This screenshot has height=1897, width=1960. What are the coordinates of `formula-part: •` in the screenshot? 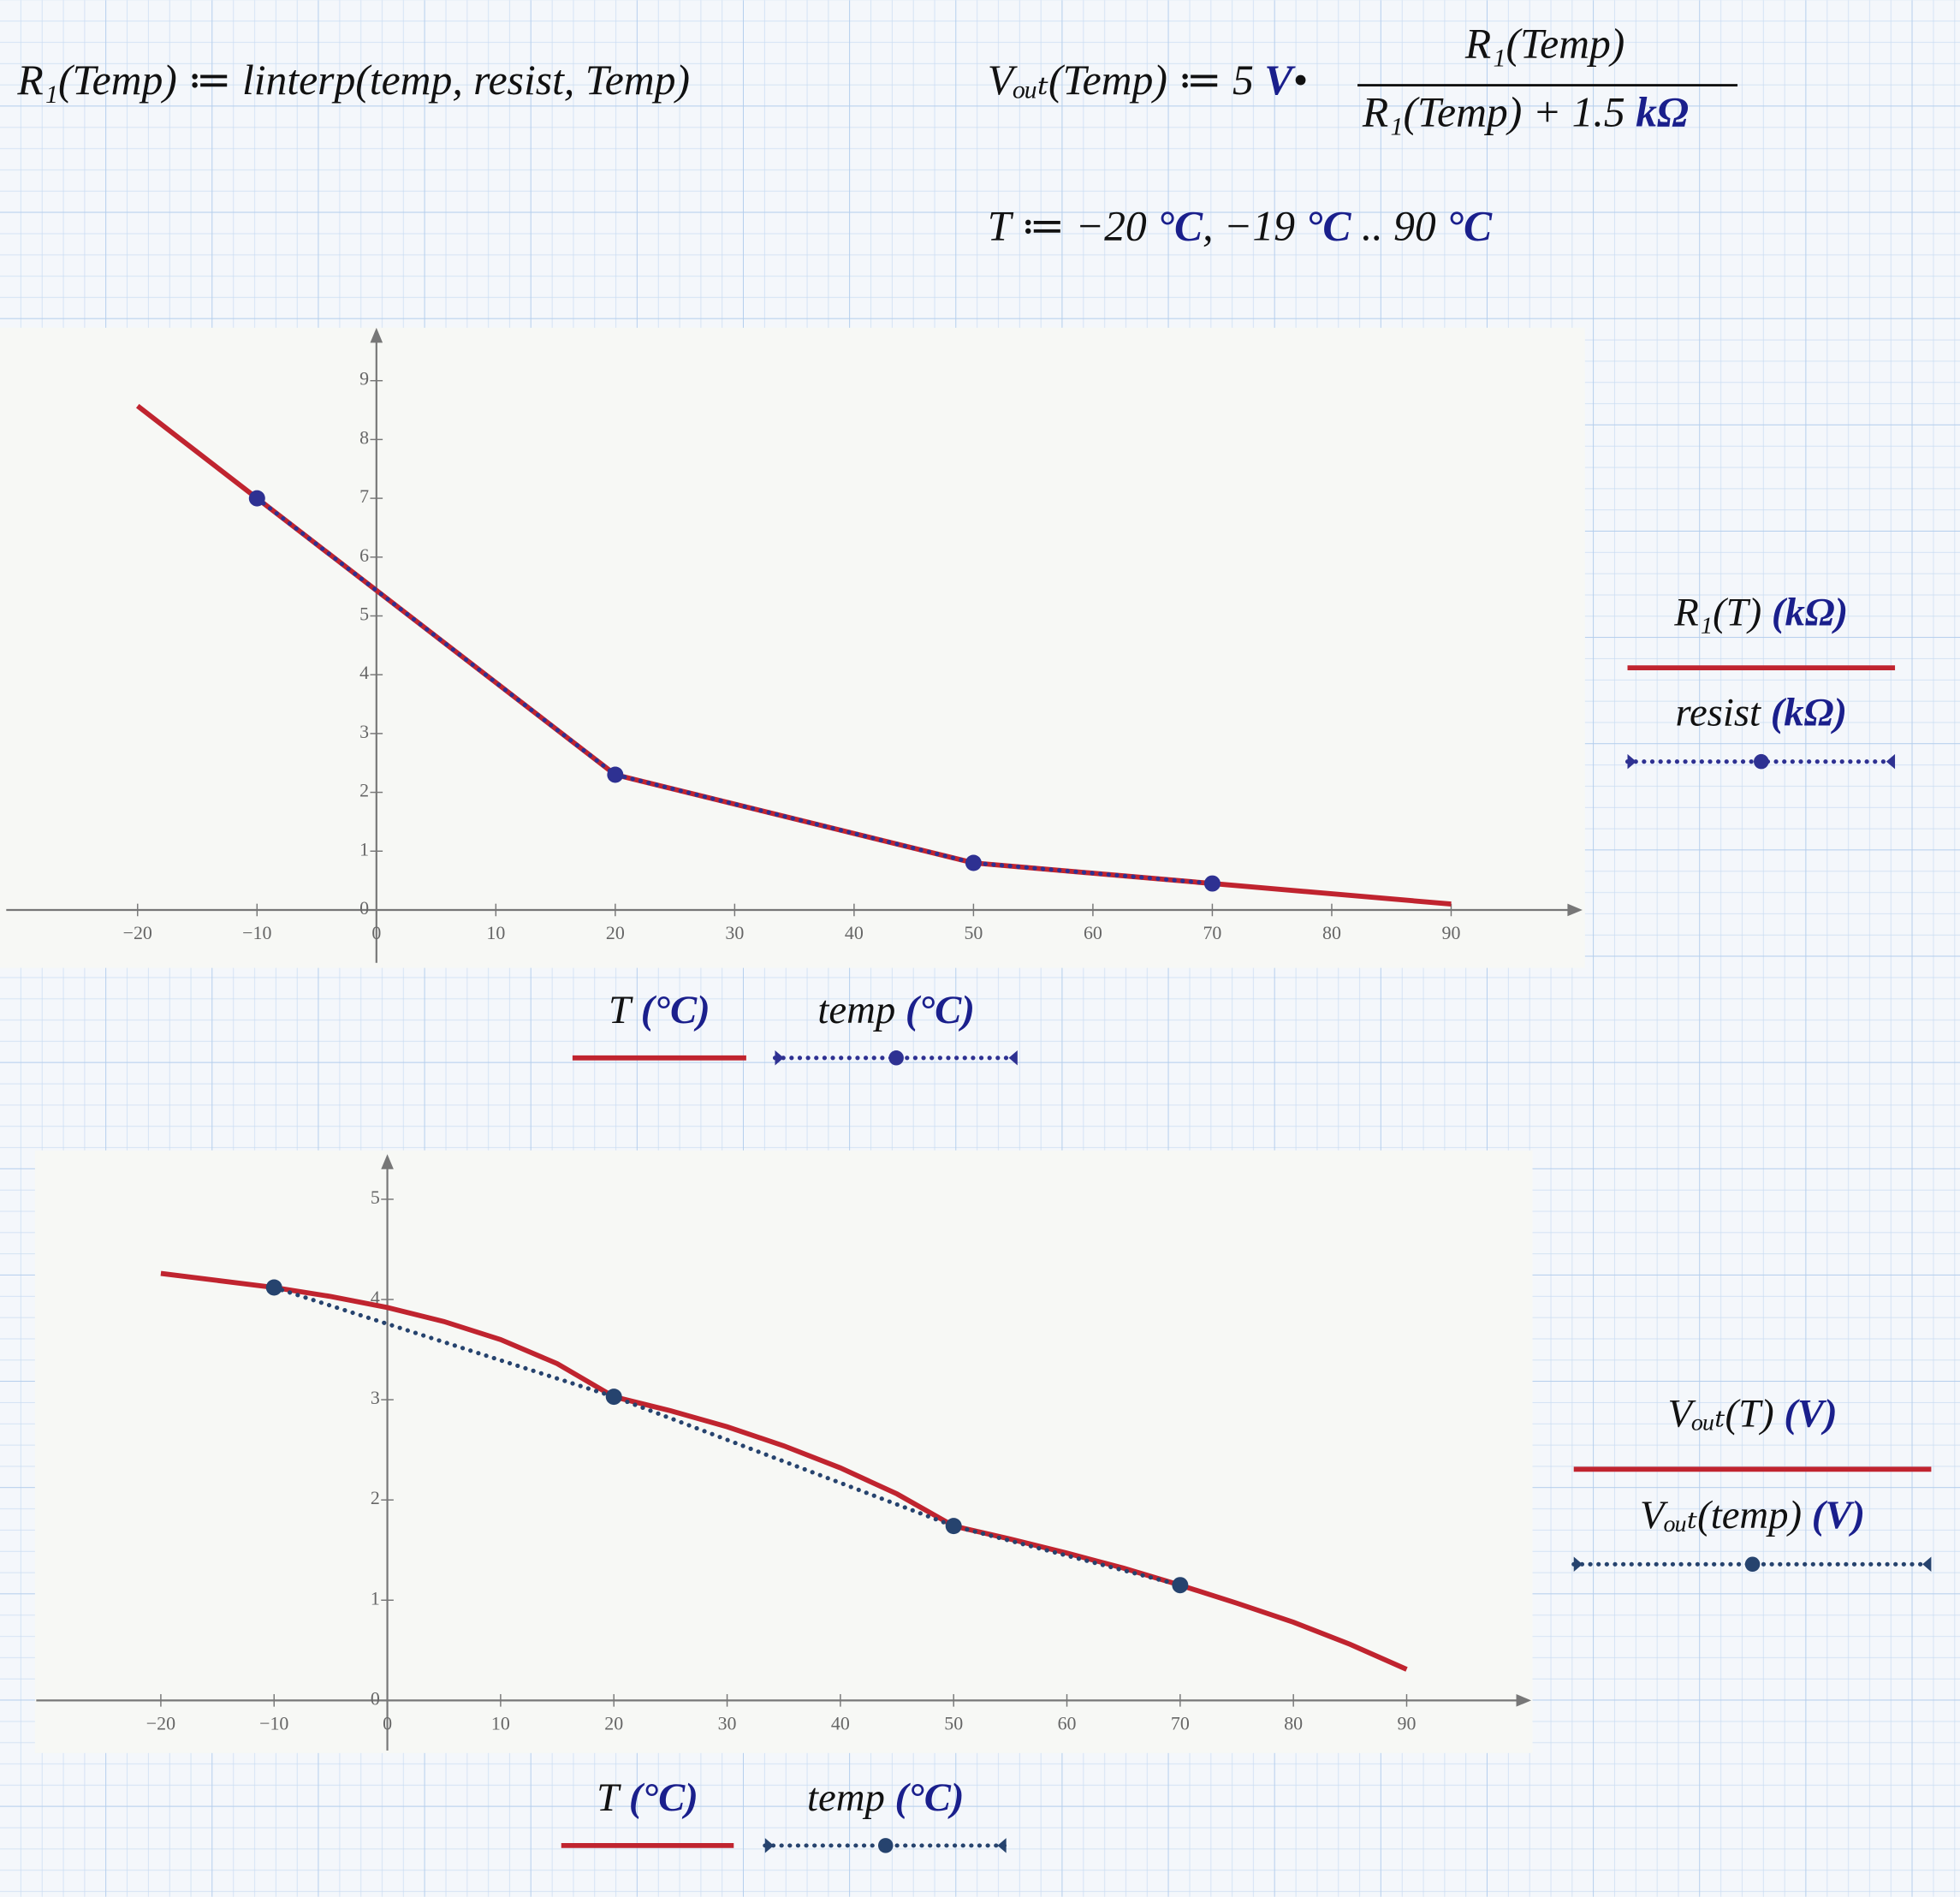 It's located at (1299, 80).